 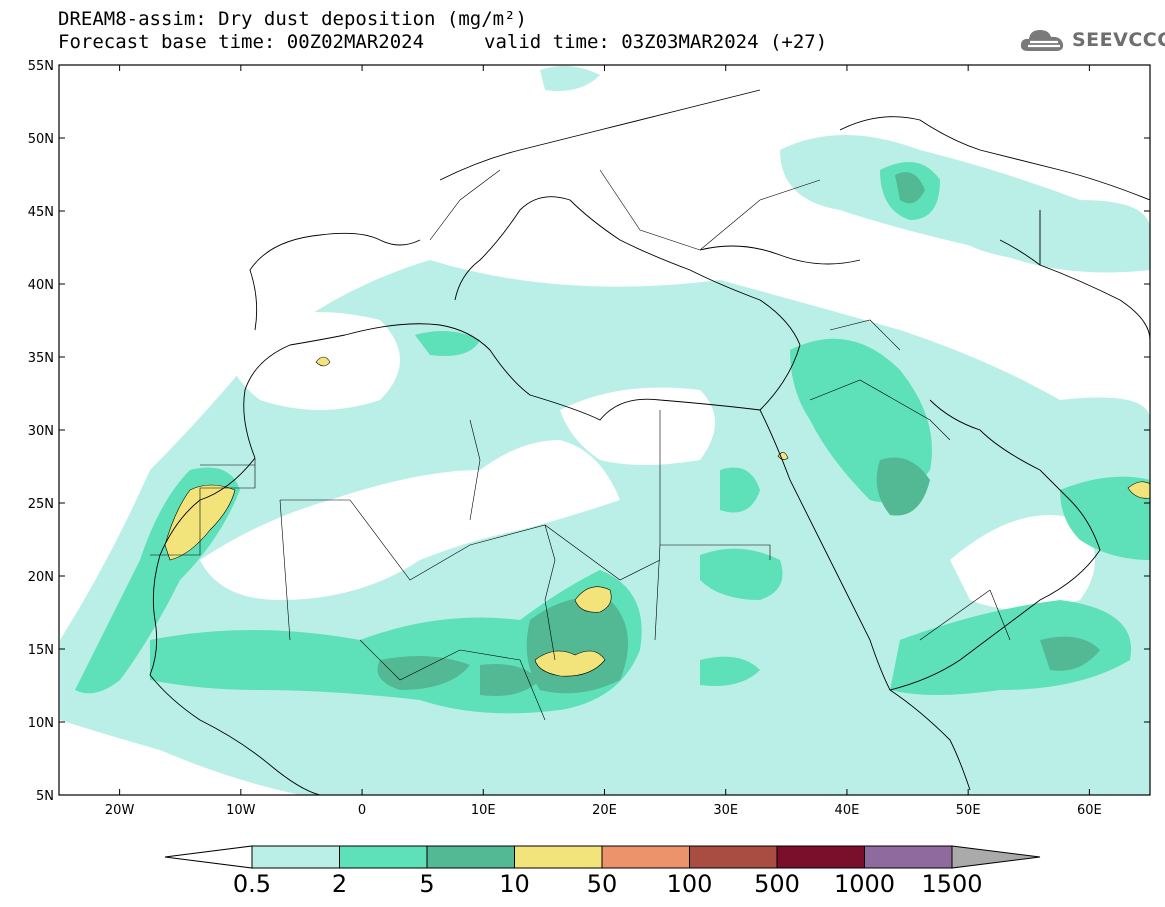 I want to click on colorbar-label: 100, so click(x=690, y=884).